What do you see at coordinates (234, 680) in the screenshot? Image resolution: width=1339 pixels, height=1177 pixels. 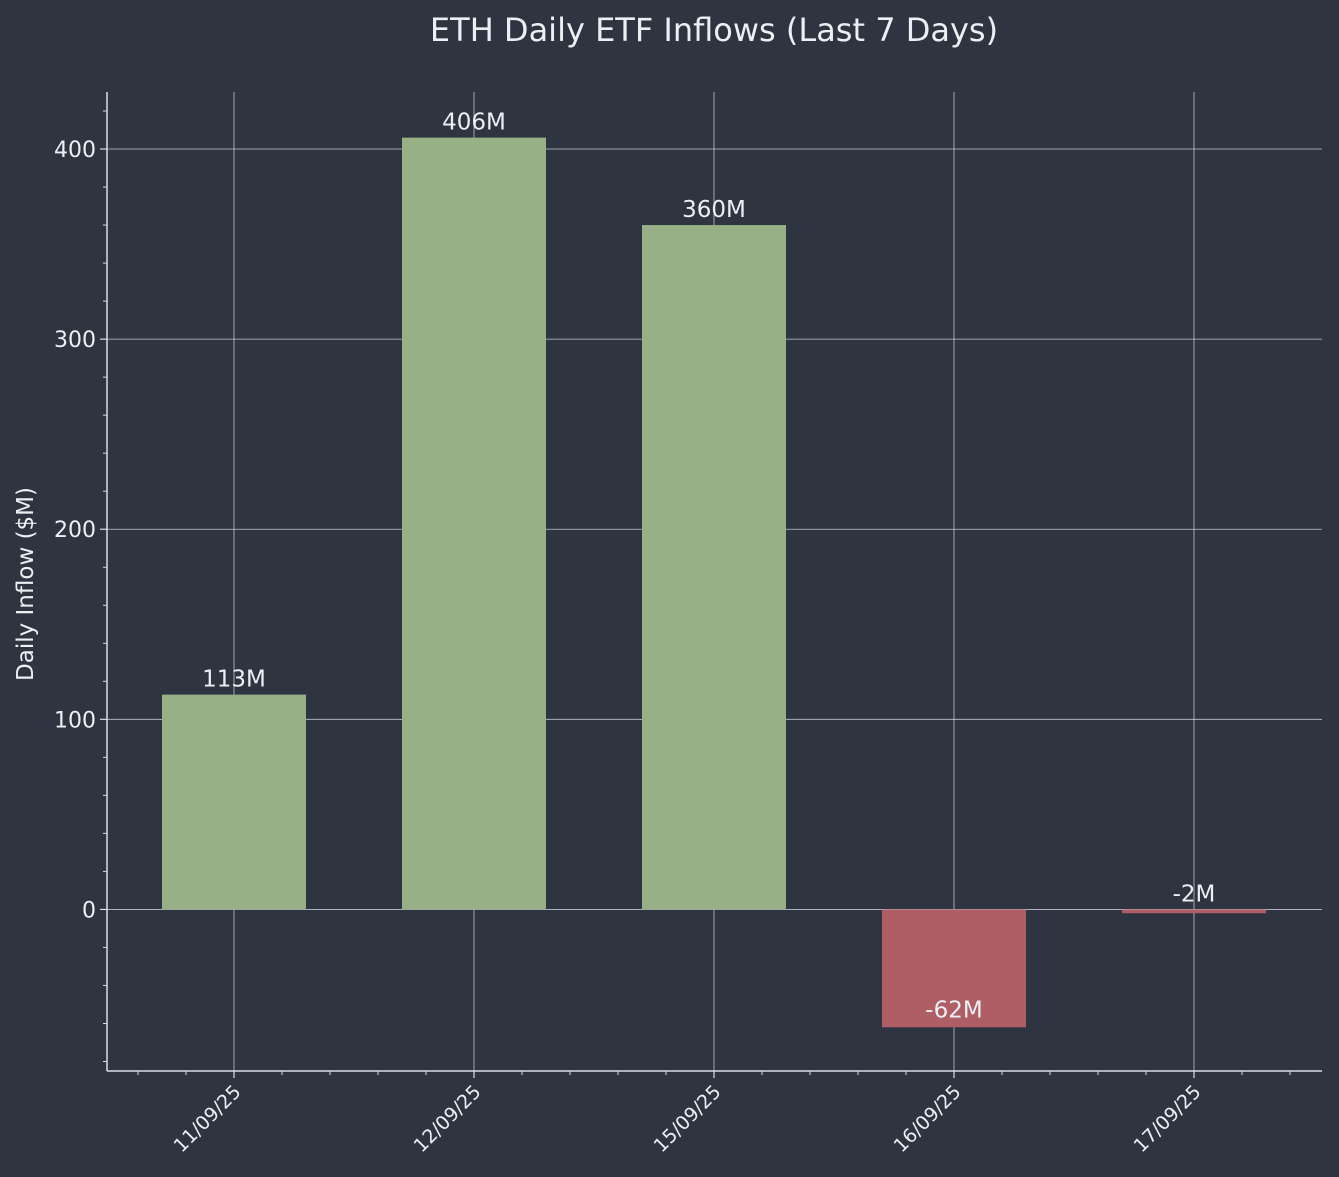 I see `data-label-0: 113M` at bounding box center [234, 680].